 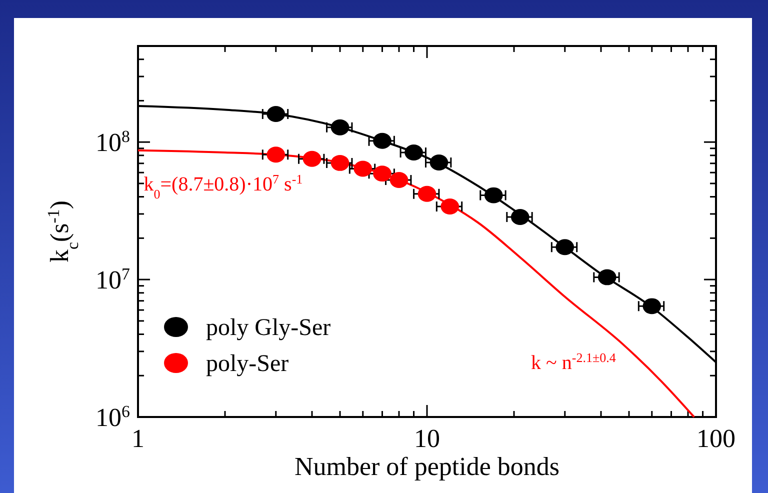 What do you see at coordinates (138, 438) in the screenshot?
I see `x-tick-label: 1` at bounding box center [138, 438].